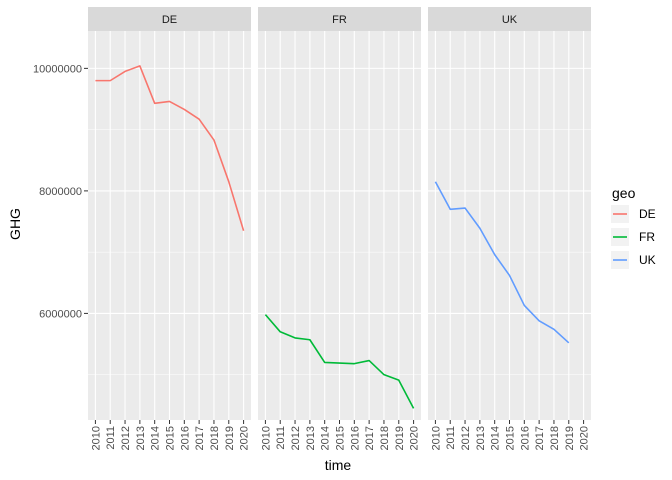 This screenshot has width=672, height=480. Describe the element at coordinates (647, 214) in the screenshot. I see `legend-label: DE` at that location.